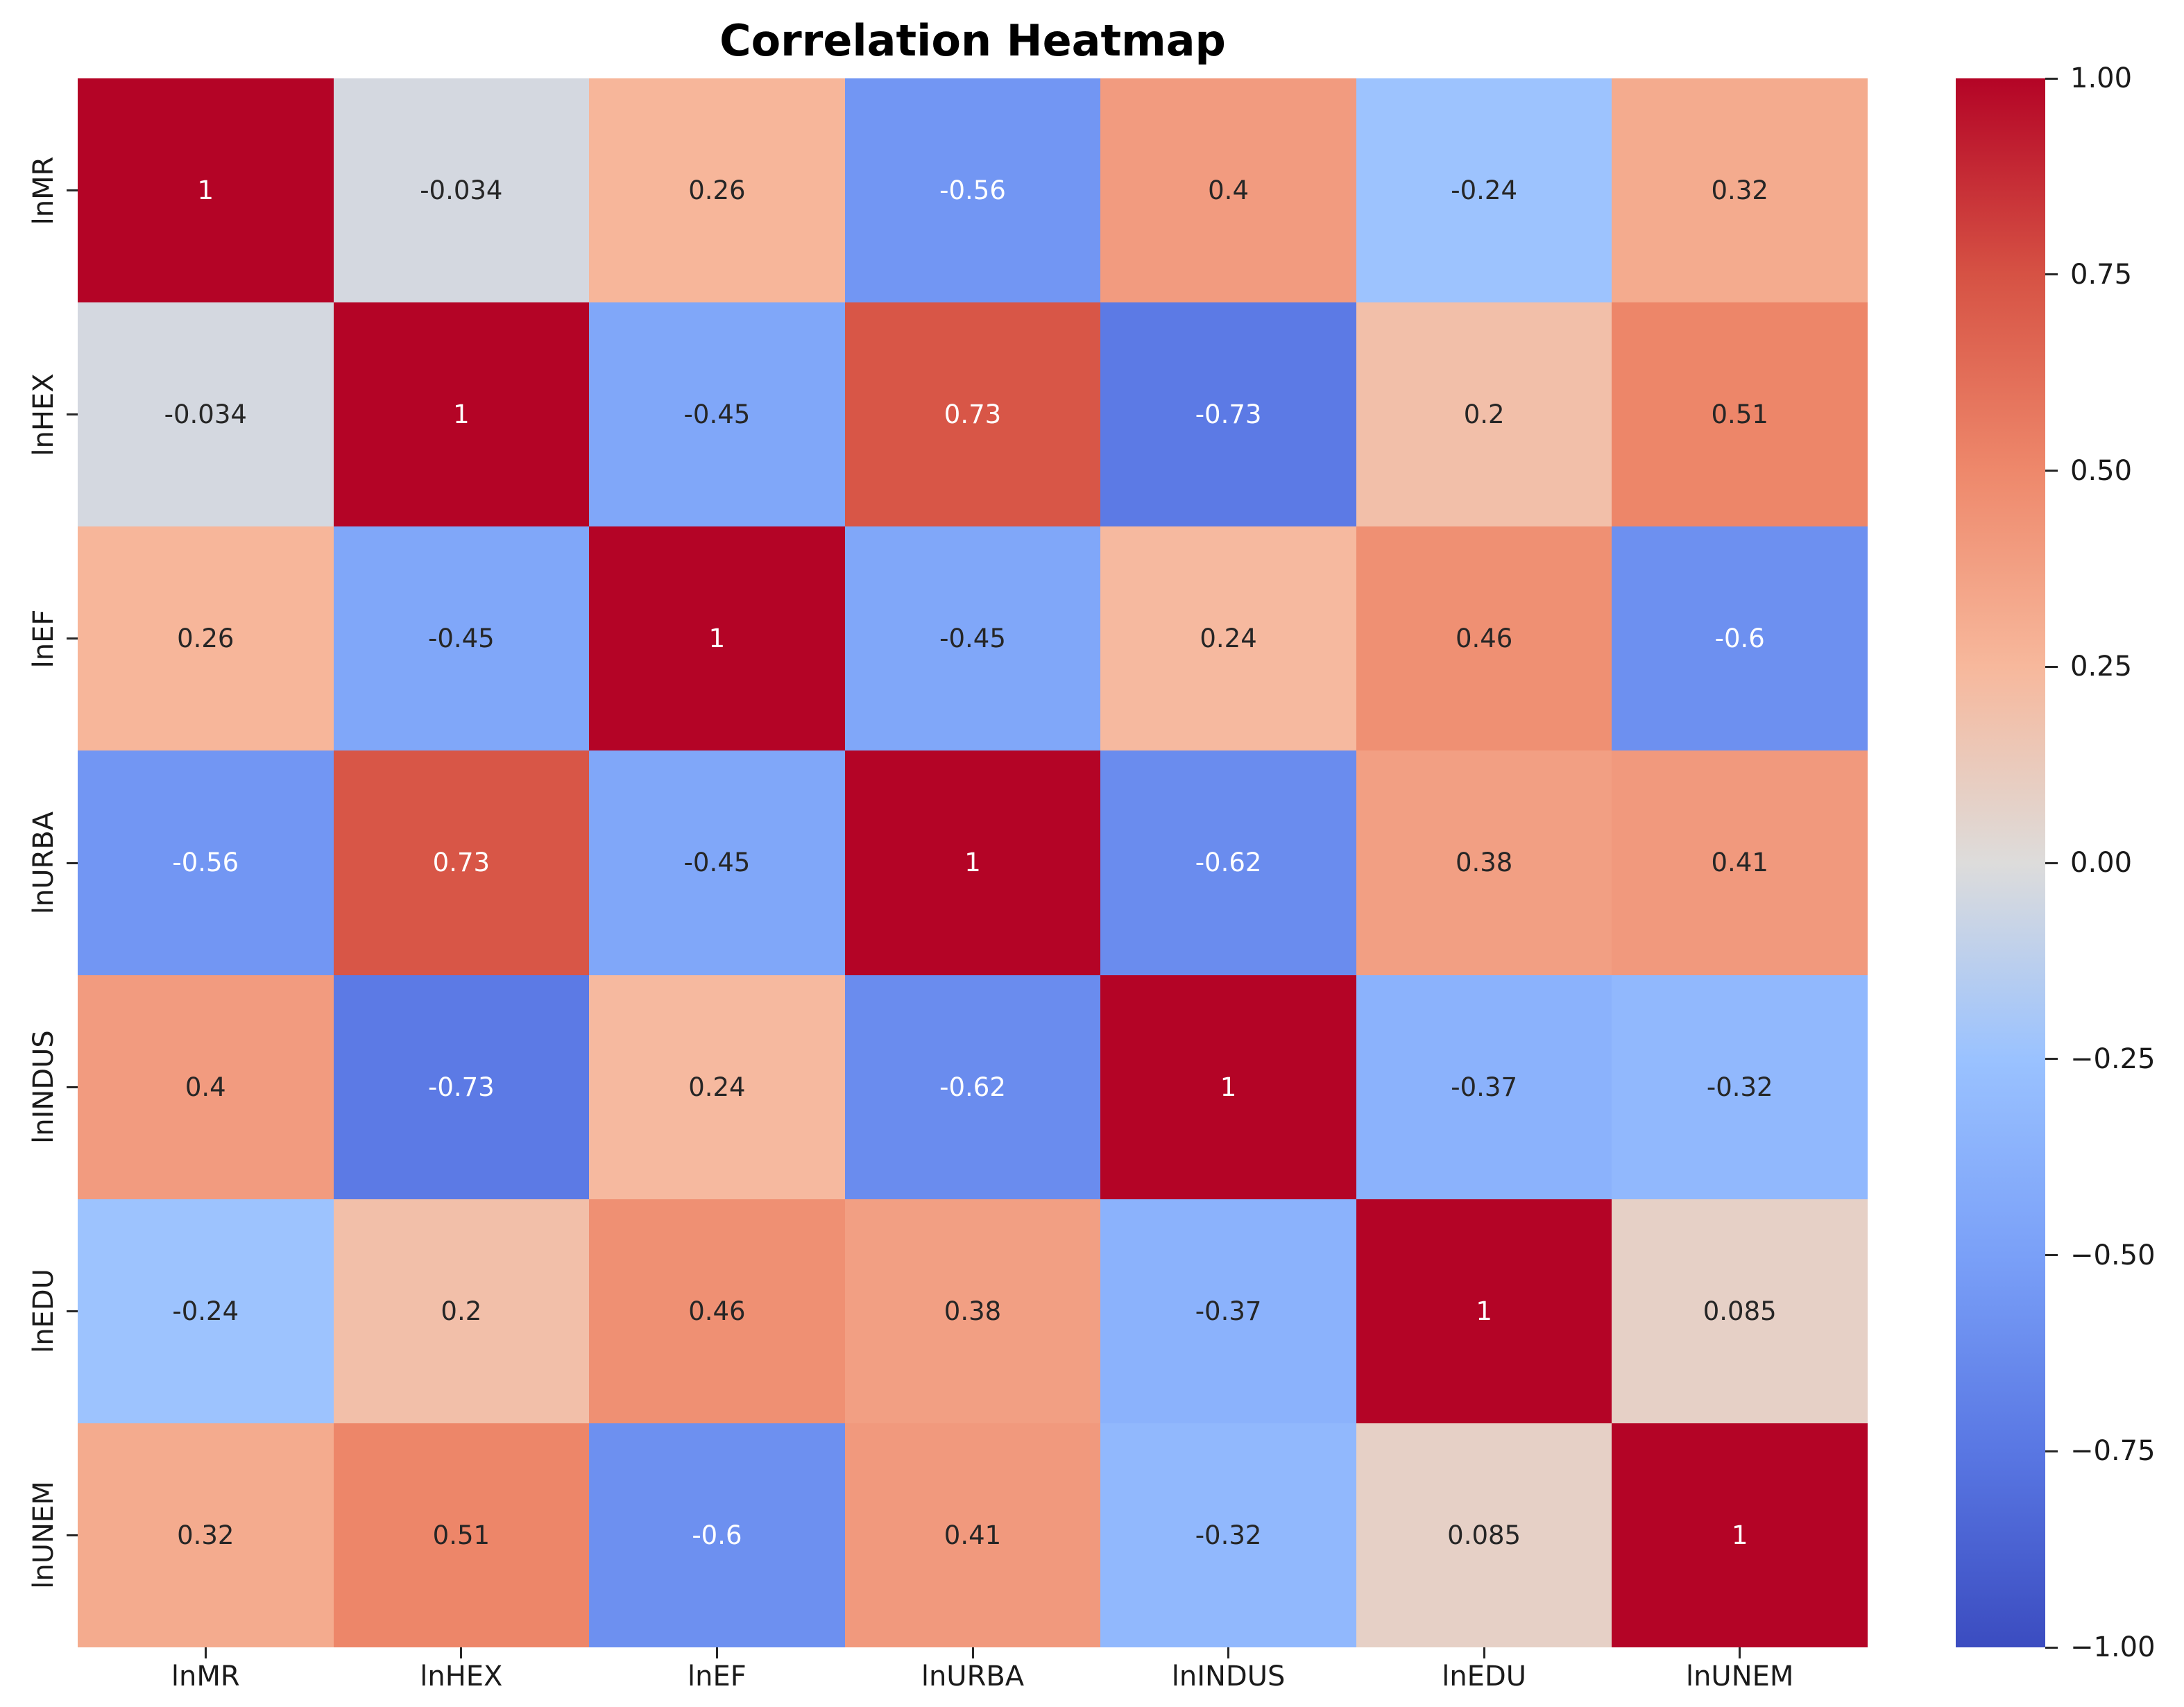 The image size is (2184, 1707). I want to click on colorbar-tick-label: 0.25, so click(2101, 667).